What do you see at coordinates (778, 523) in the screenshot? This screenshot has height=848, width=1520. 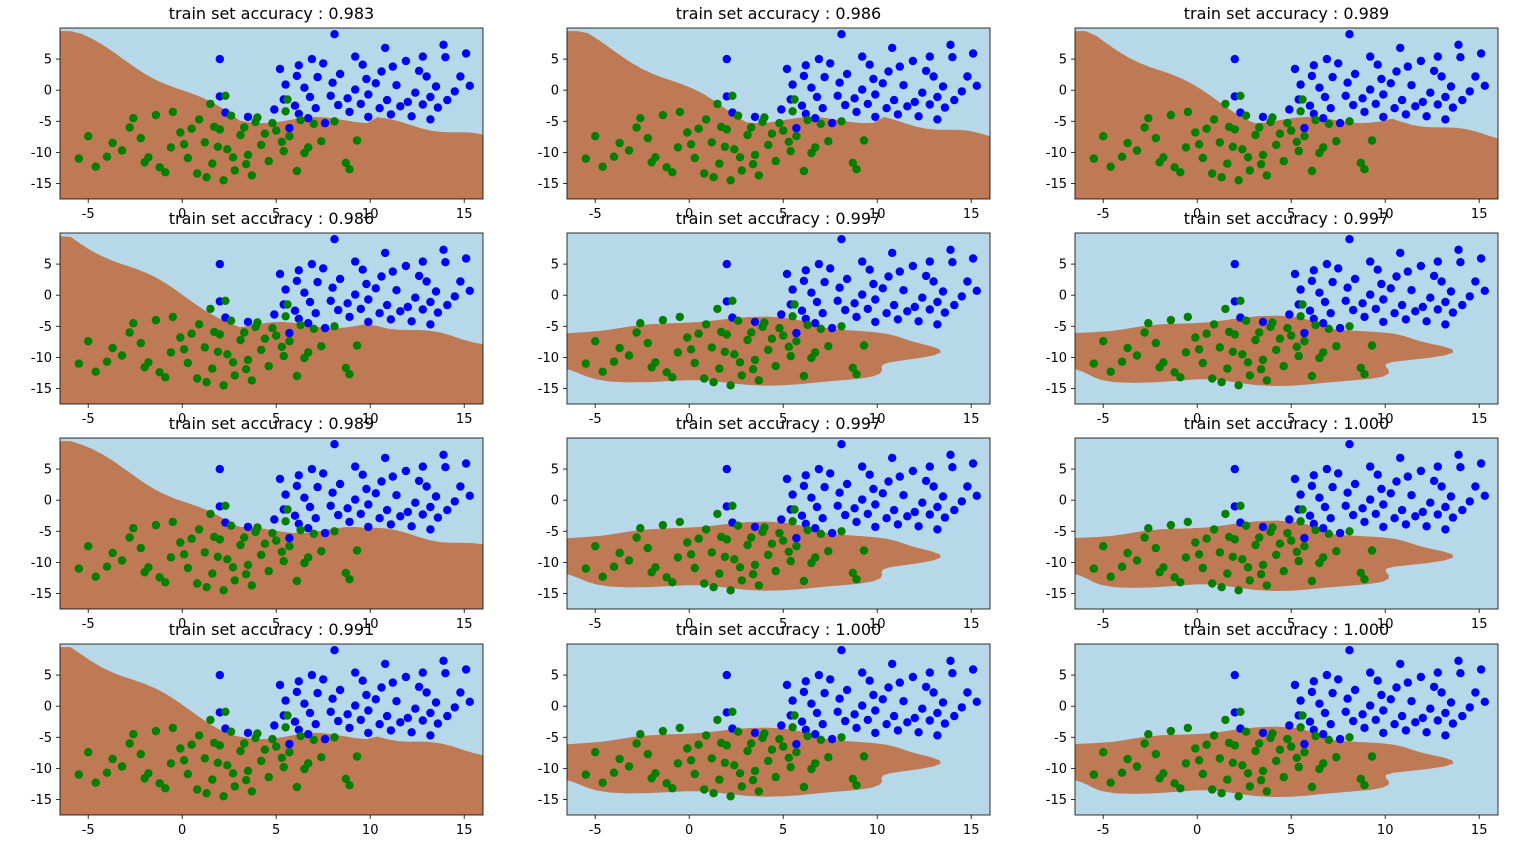 I see `axes-frame` at bounding box center [778, 523].